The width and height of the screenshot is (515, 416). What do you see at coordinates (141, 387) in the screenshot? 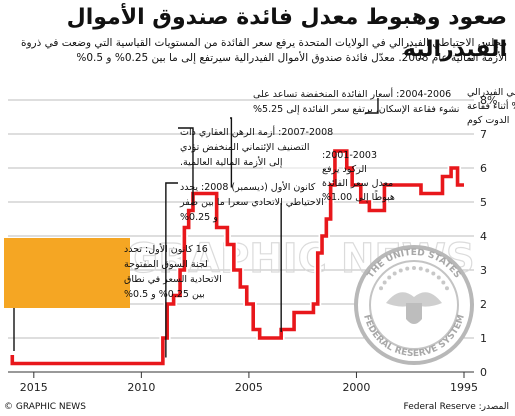
I see `x-tick-label: 2010` at bounding box center [141, 387].